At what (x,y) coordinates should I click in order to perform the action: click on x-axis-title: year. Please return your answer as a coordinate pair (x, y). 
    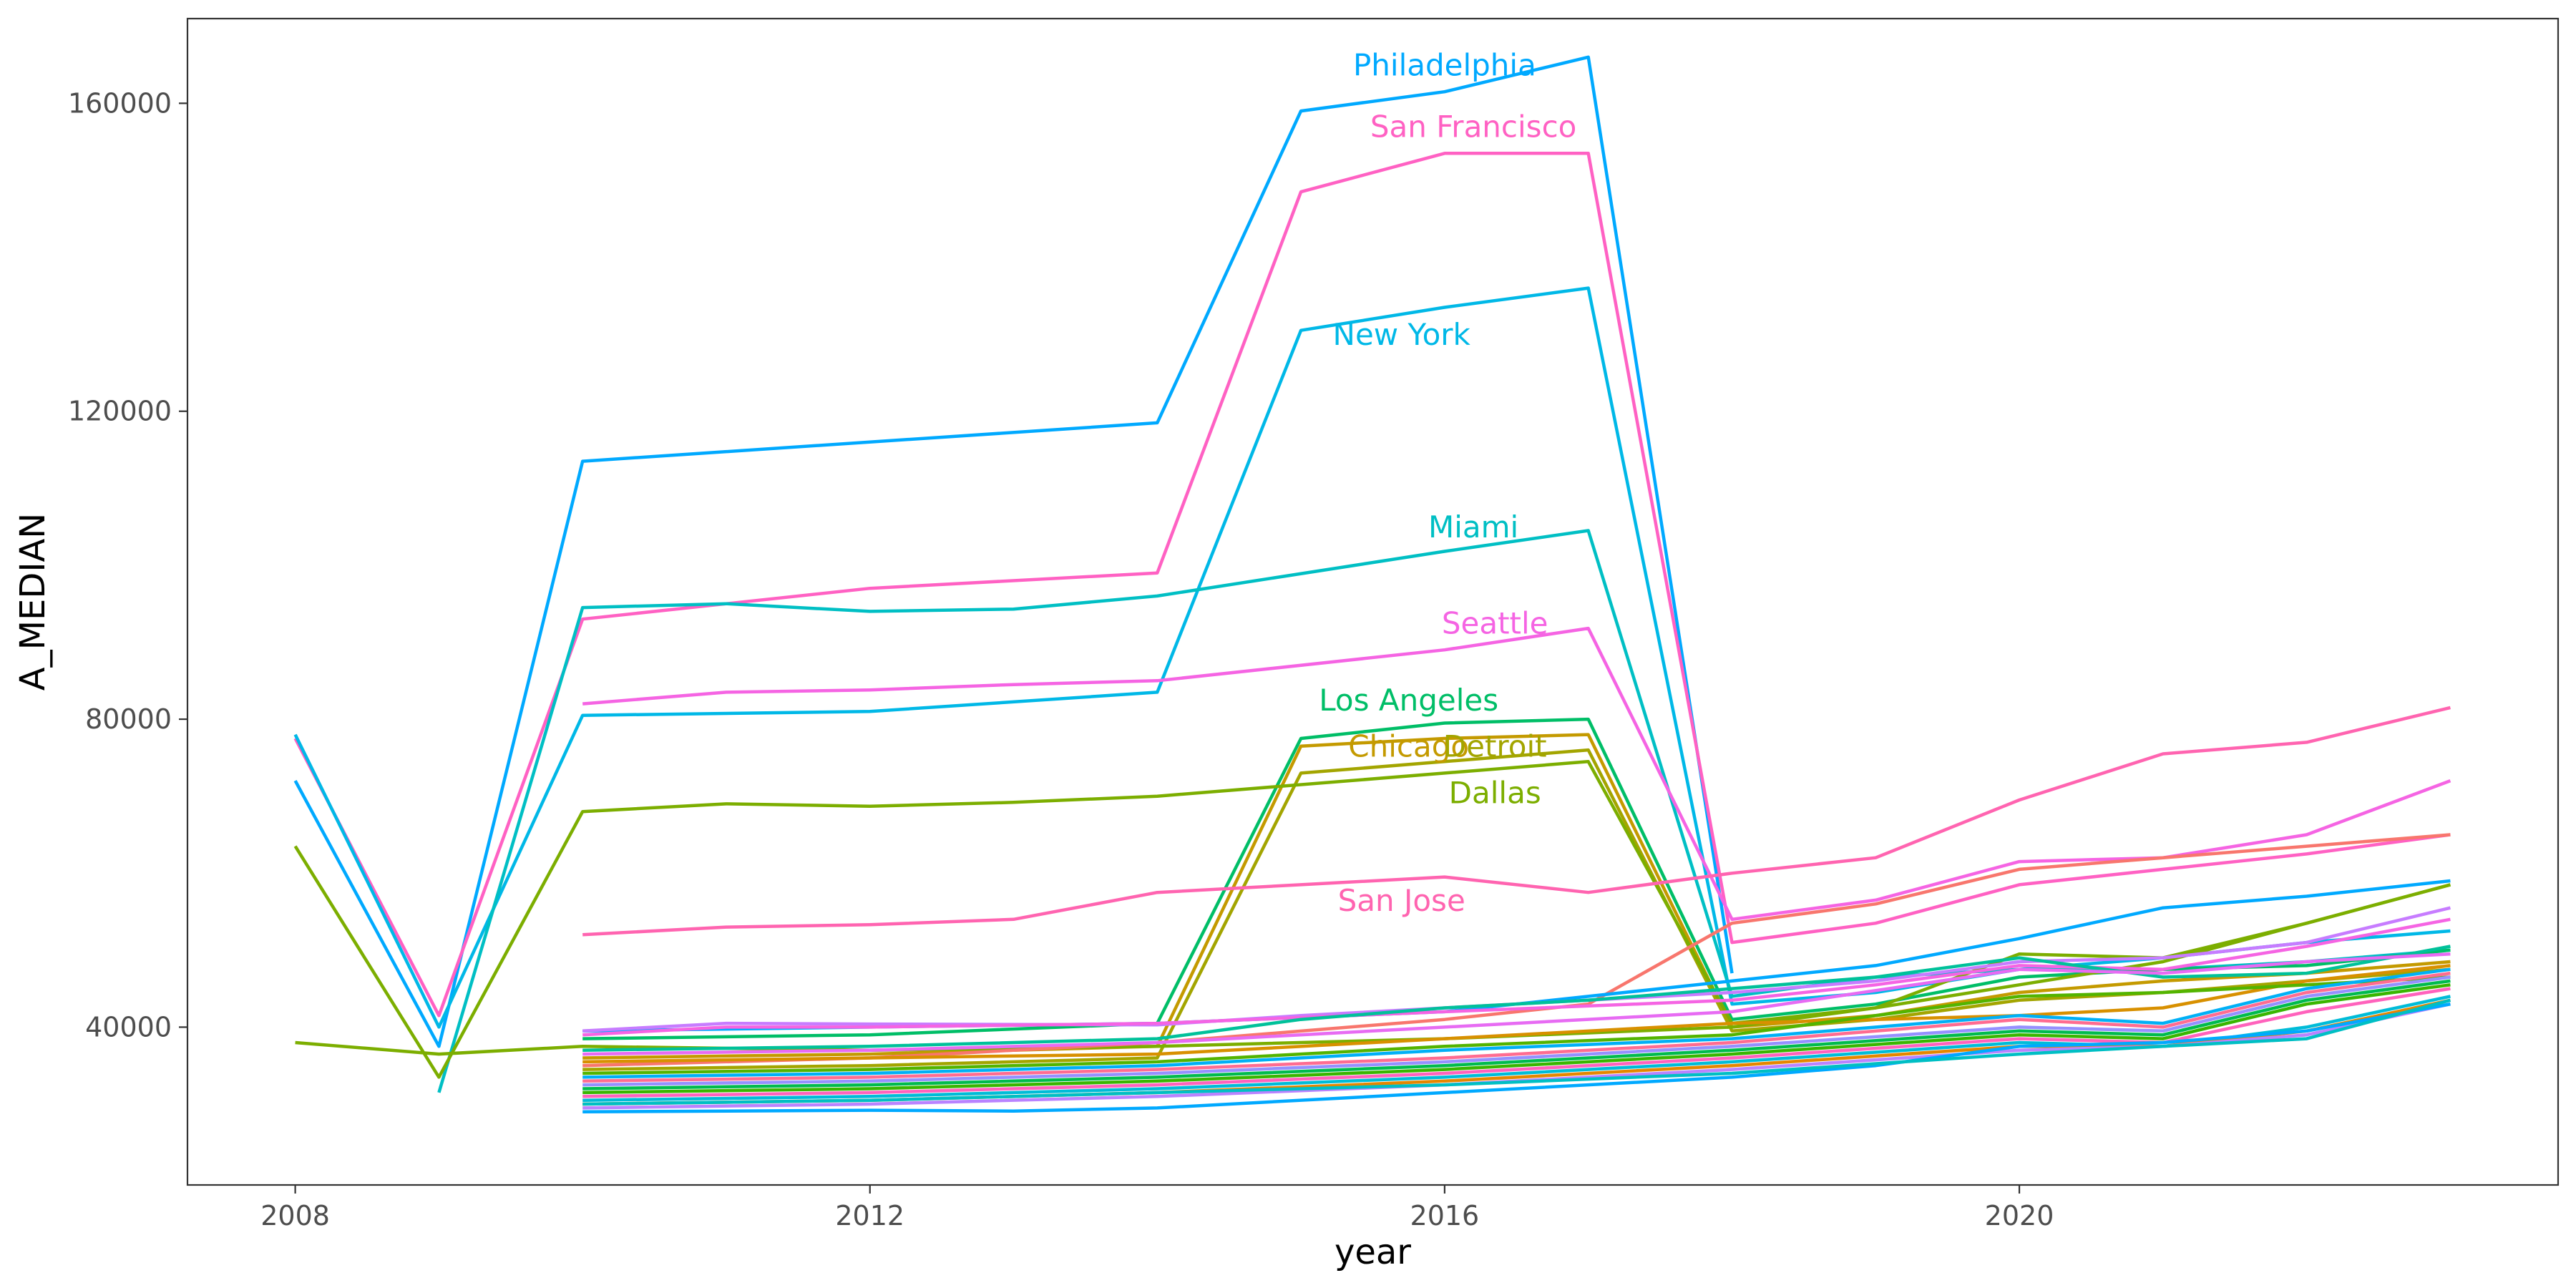
    Looking at the image, I should click on (1373, 1252).